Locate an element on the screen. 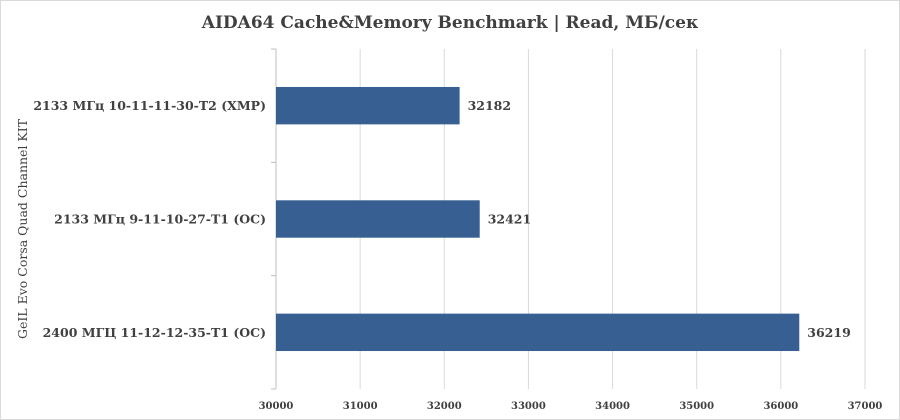  x-tick-label: 30000 is located at coordinates (276, 406).